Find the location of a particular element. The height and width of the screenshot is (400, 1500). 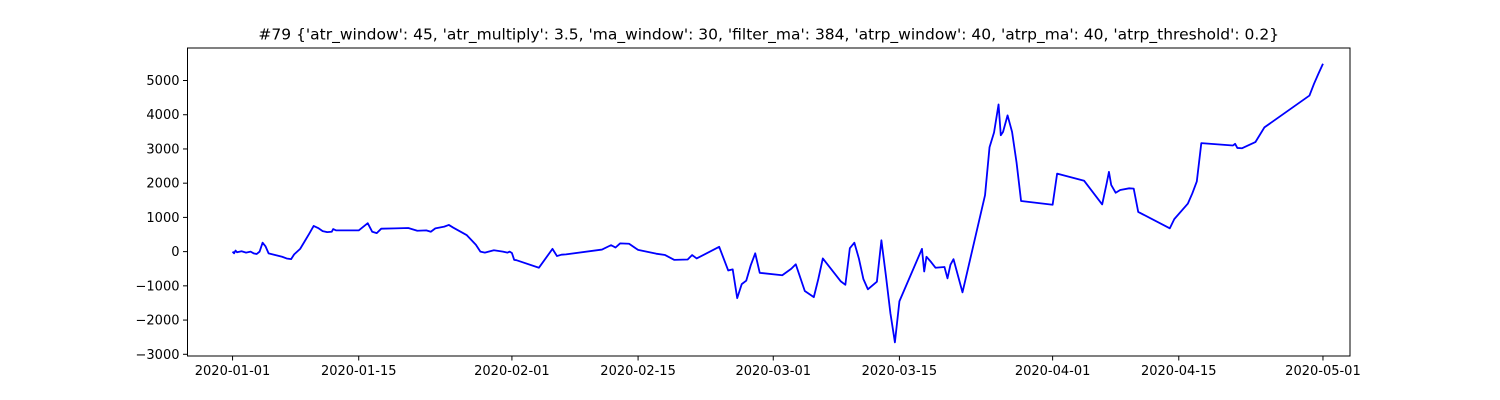

y-tick-label: 3000 is located at coordinates (162, 149).